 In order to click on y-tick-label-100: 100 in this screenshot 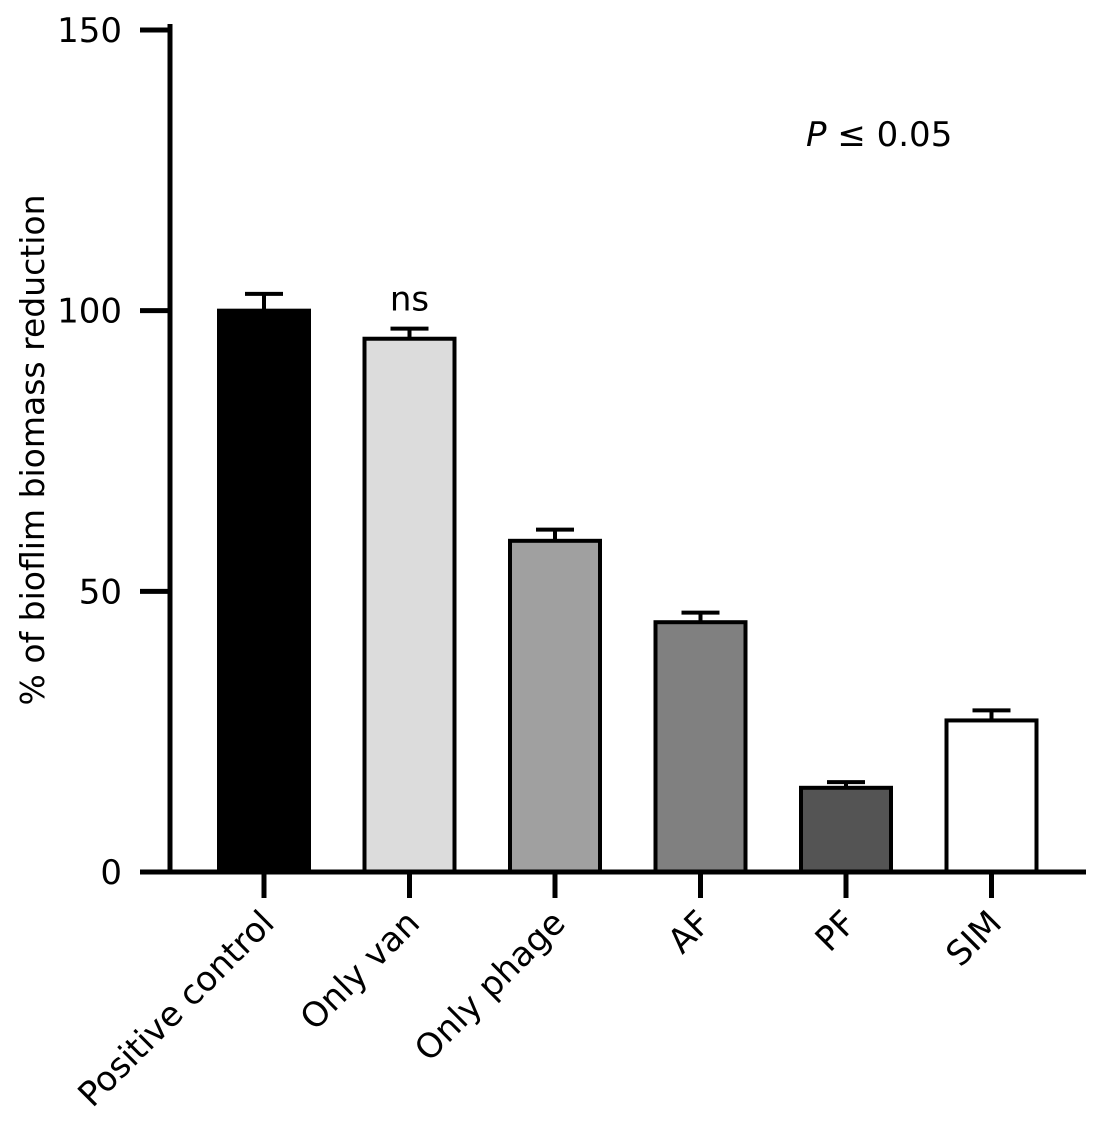, I will do `click(89, 312)`.